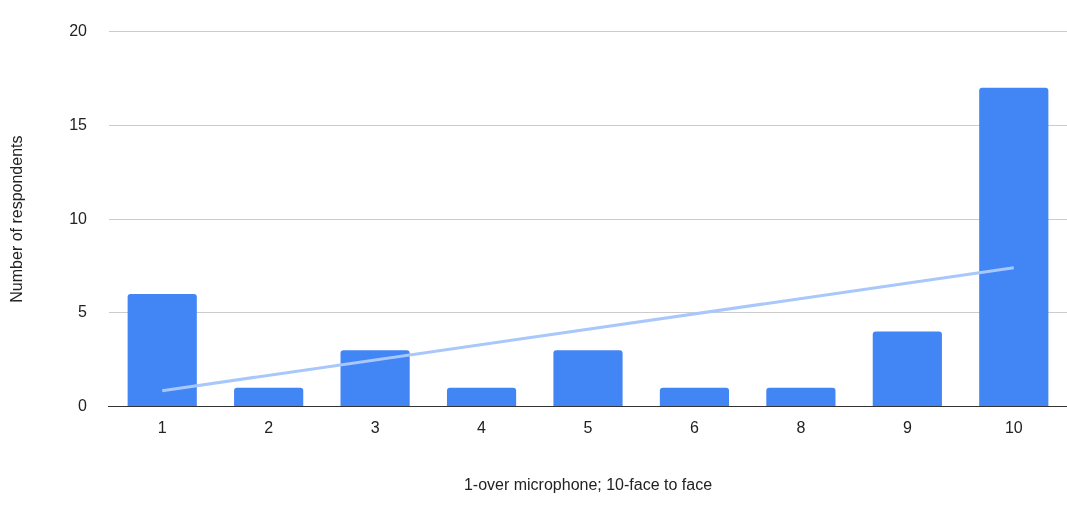 The width and height of the screenshot is (1067, 505). I want to click on x-tick-label: 10, so click(1013, 427).